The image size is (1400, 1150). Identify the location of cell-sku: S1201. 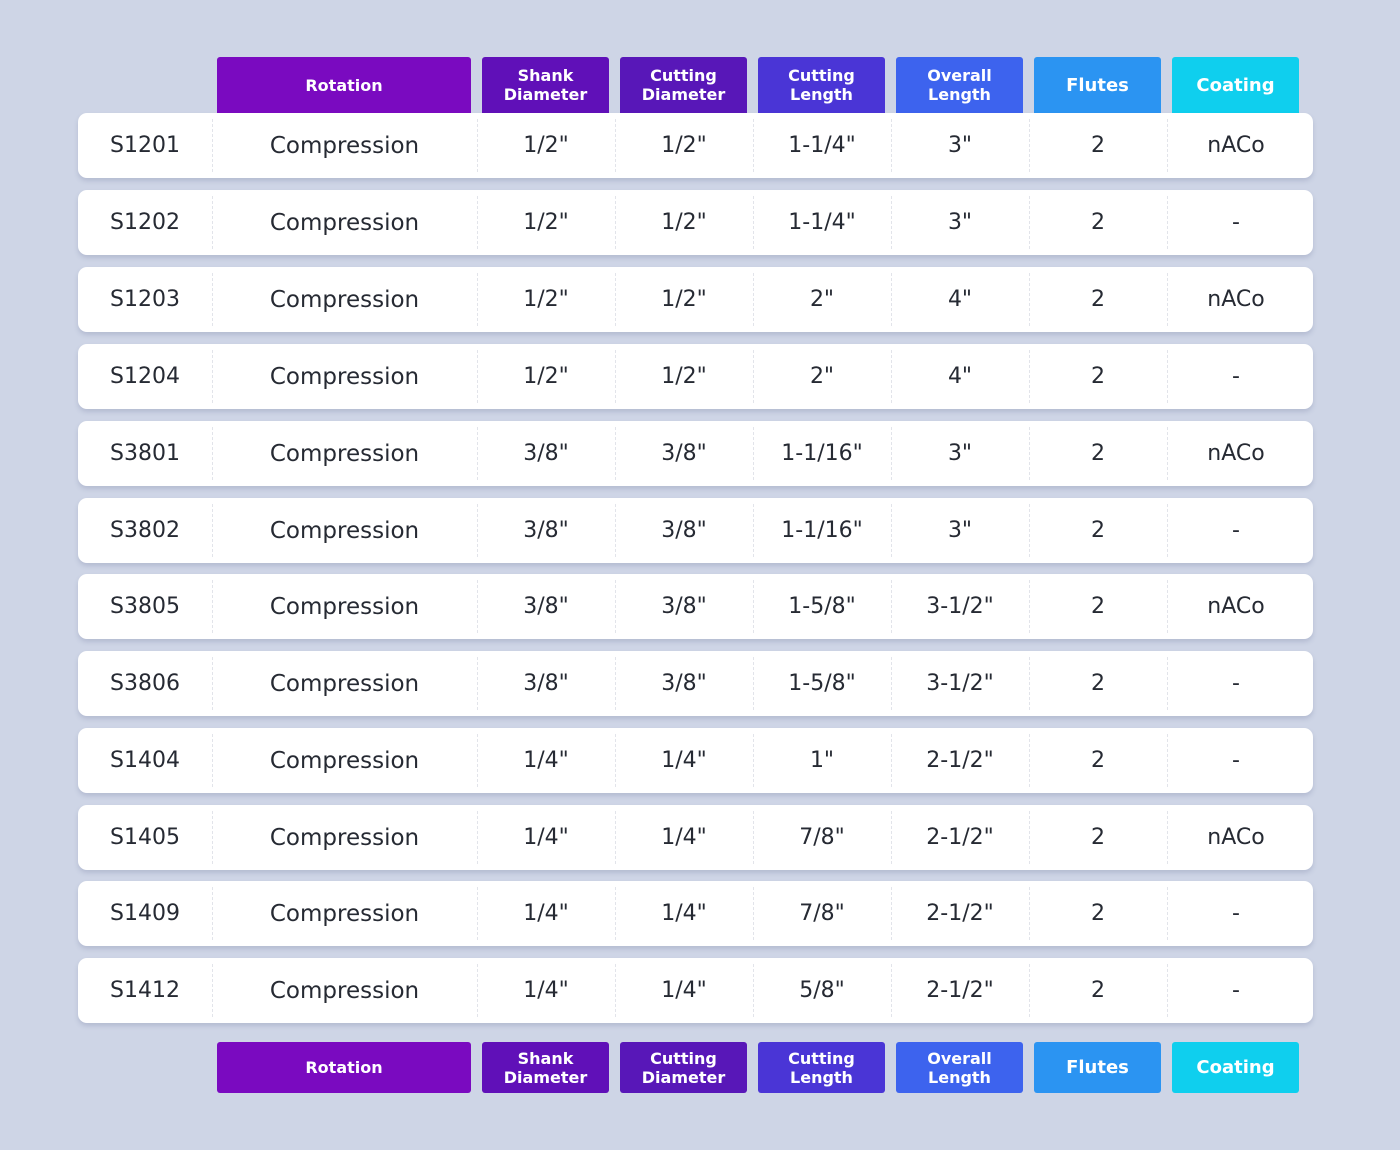
(145, 145).